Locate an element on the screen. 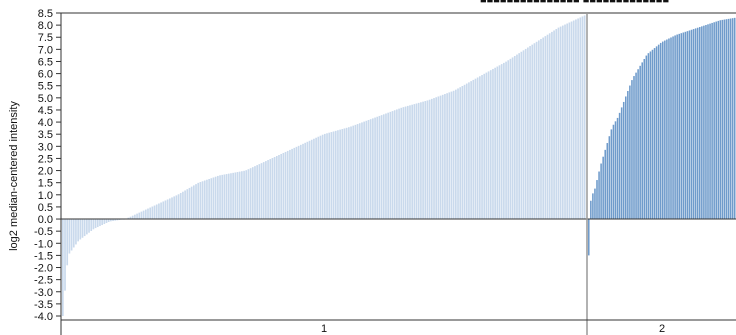  legend-text: ■■■■■■■■■■■■■■■ ■■■■■■■■■■■■■ is located at coordinates (574, 3).